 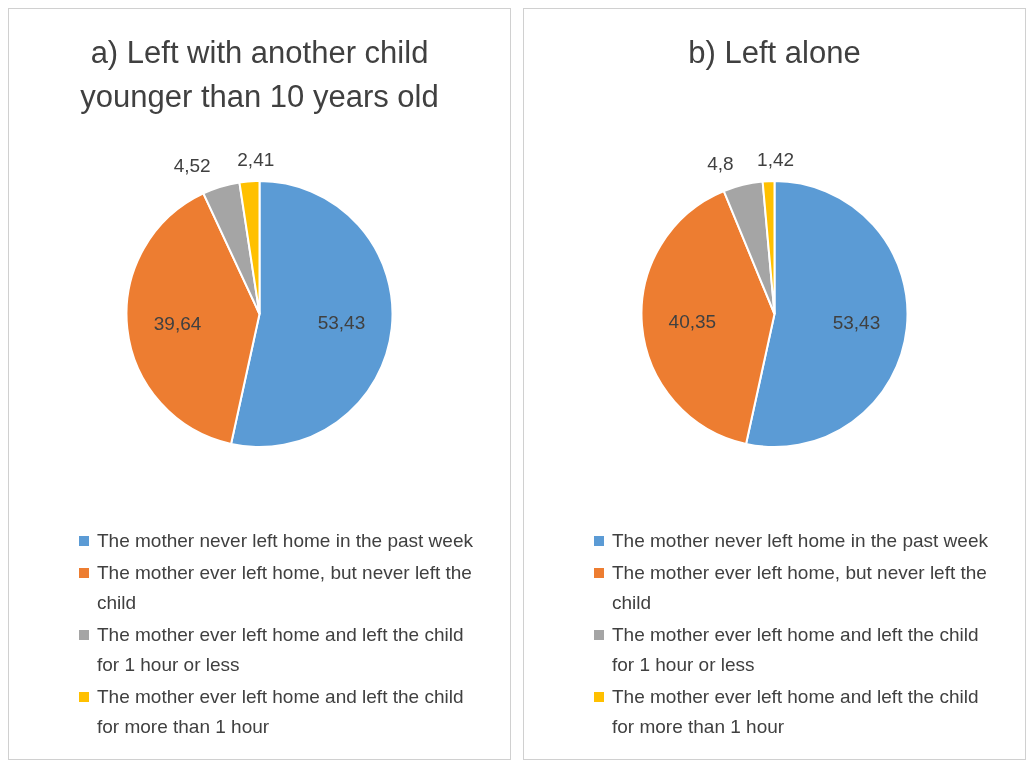 What do you see at coordinates (774, 53) in the screenshot?
I see `chart-title: b) Left alone` at bounding box center [774, 53].